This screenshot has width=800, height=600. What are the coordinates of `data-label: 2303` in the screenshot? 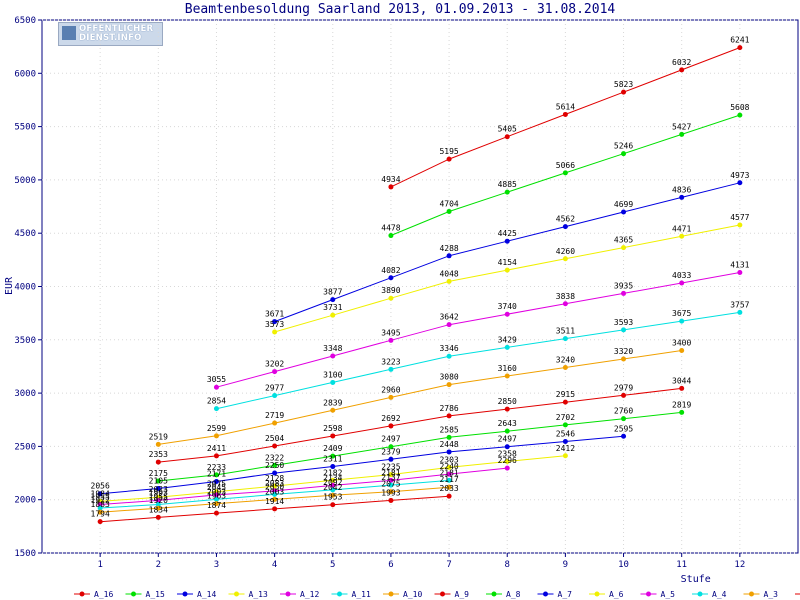 It's located at (448, 459).